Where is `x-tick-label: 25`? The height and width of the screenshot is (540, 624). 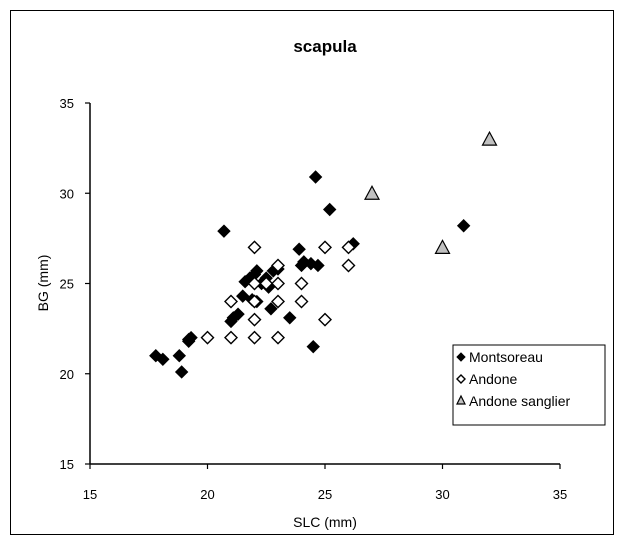 x-tick-label: 25 is located at coordinates (325, 494).